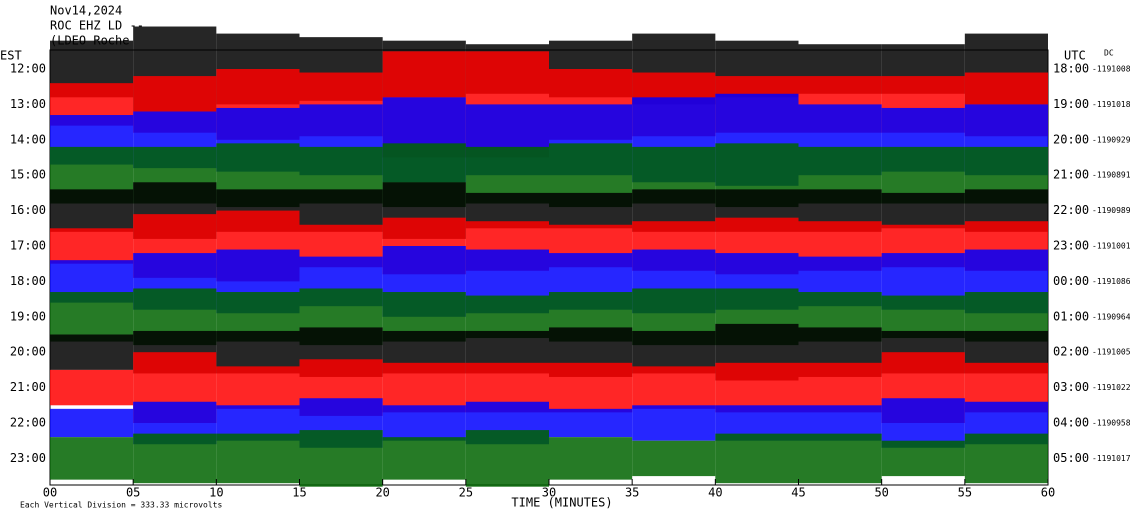  Describe the element at coordinates (1111, 210) in the screenshot. I see `dc-value: -1190989` at that location.